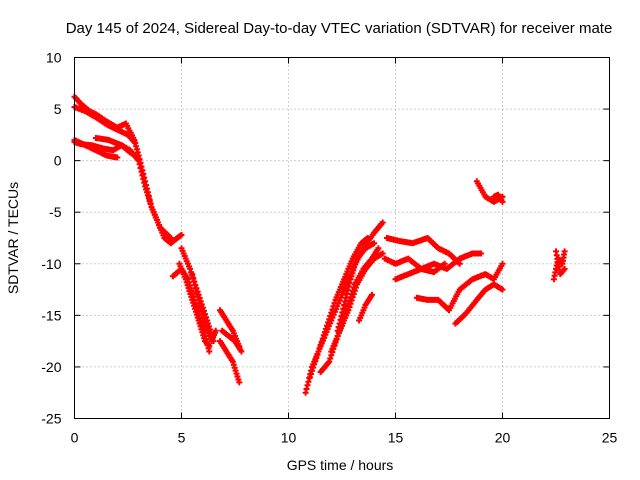 This screenshot has height=480, width=640. Describe the element at coordinates (13, 238) in the screenshot. I see `y-axis-label: SDTVAR / TECUs` at that location.